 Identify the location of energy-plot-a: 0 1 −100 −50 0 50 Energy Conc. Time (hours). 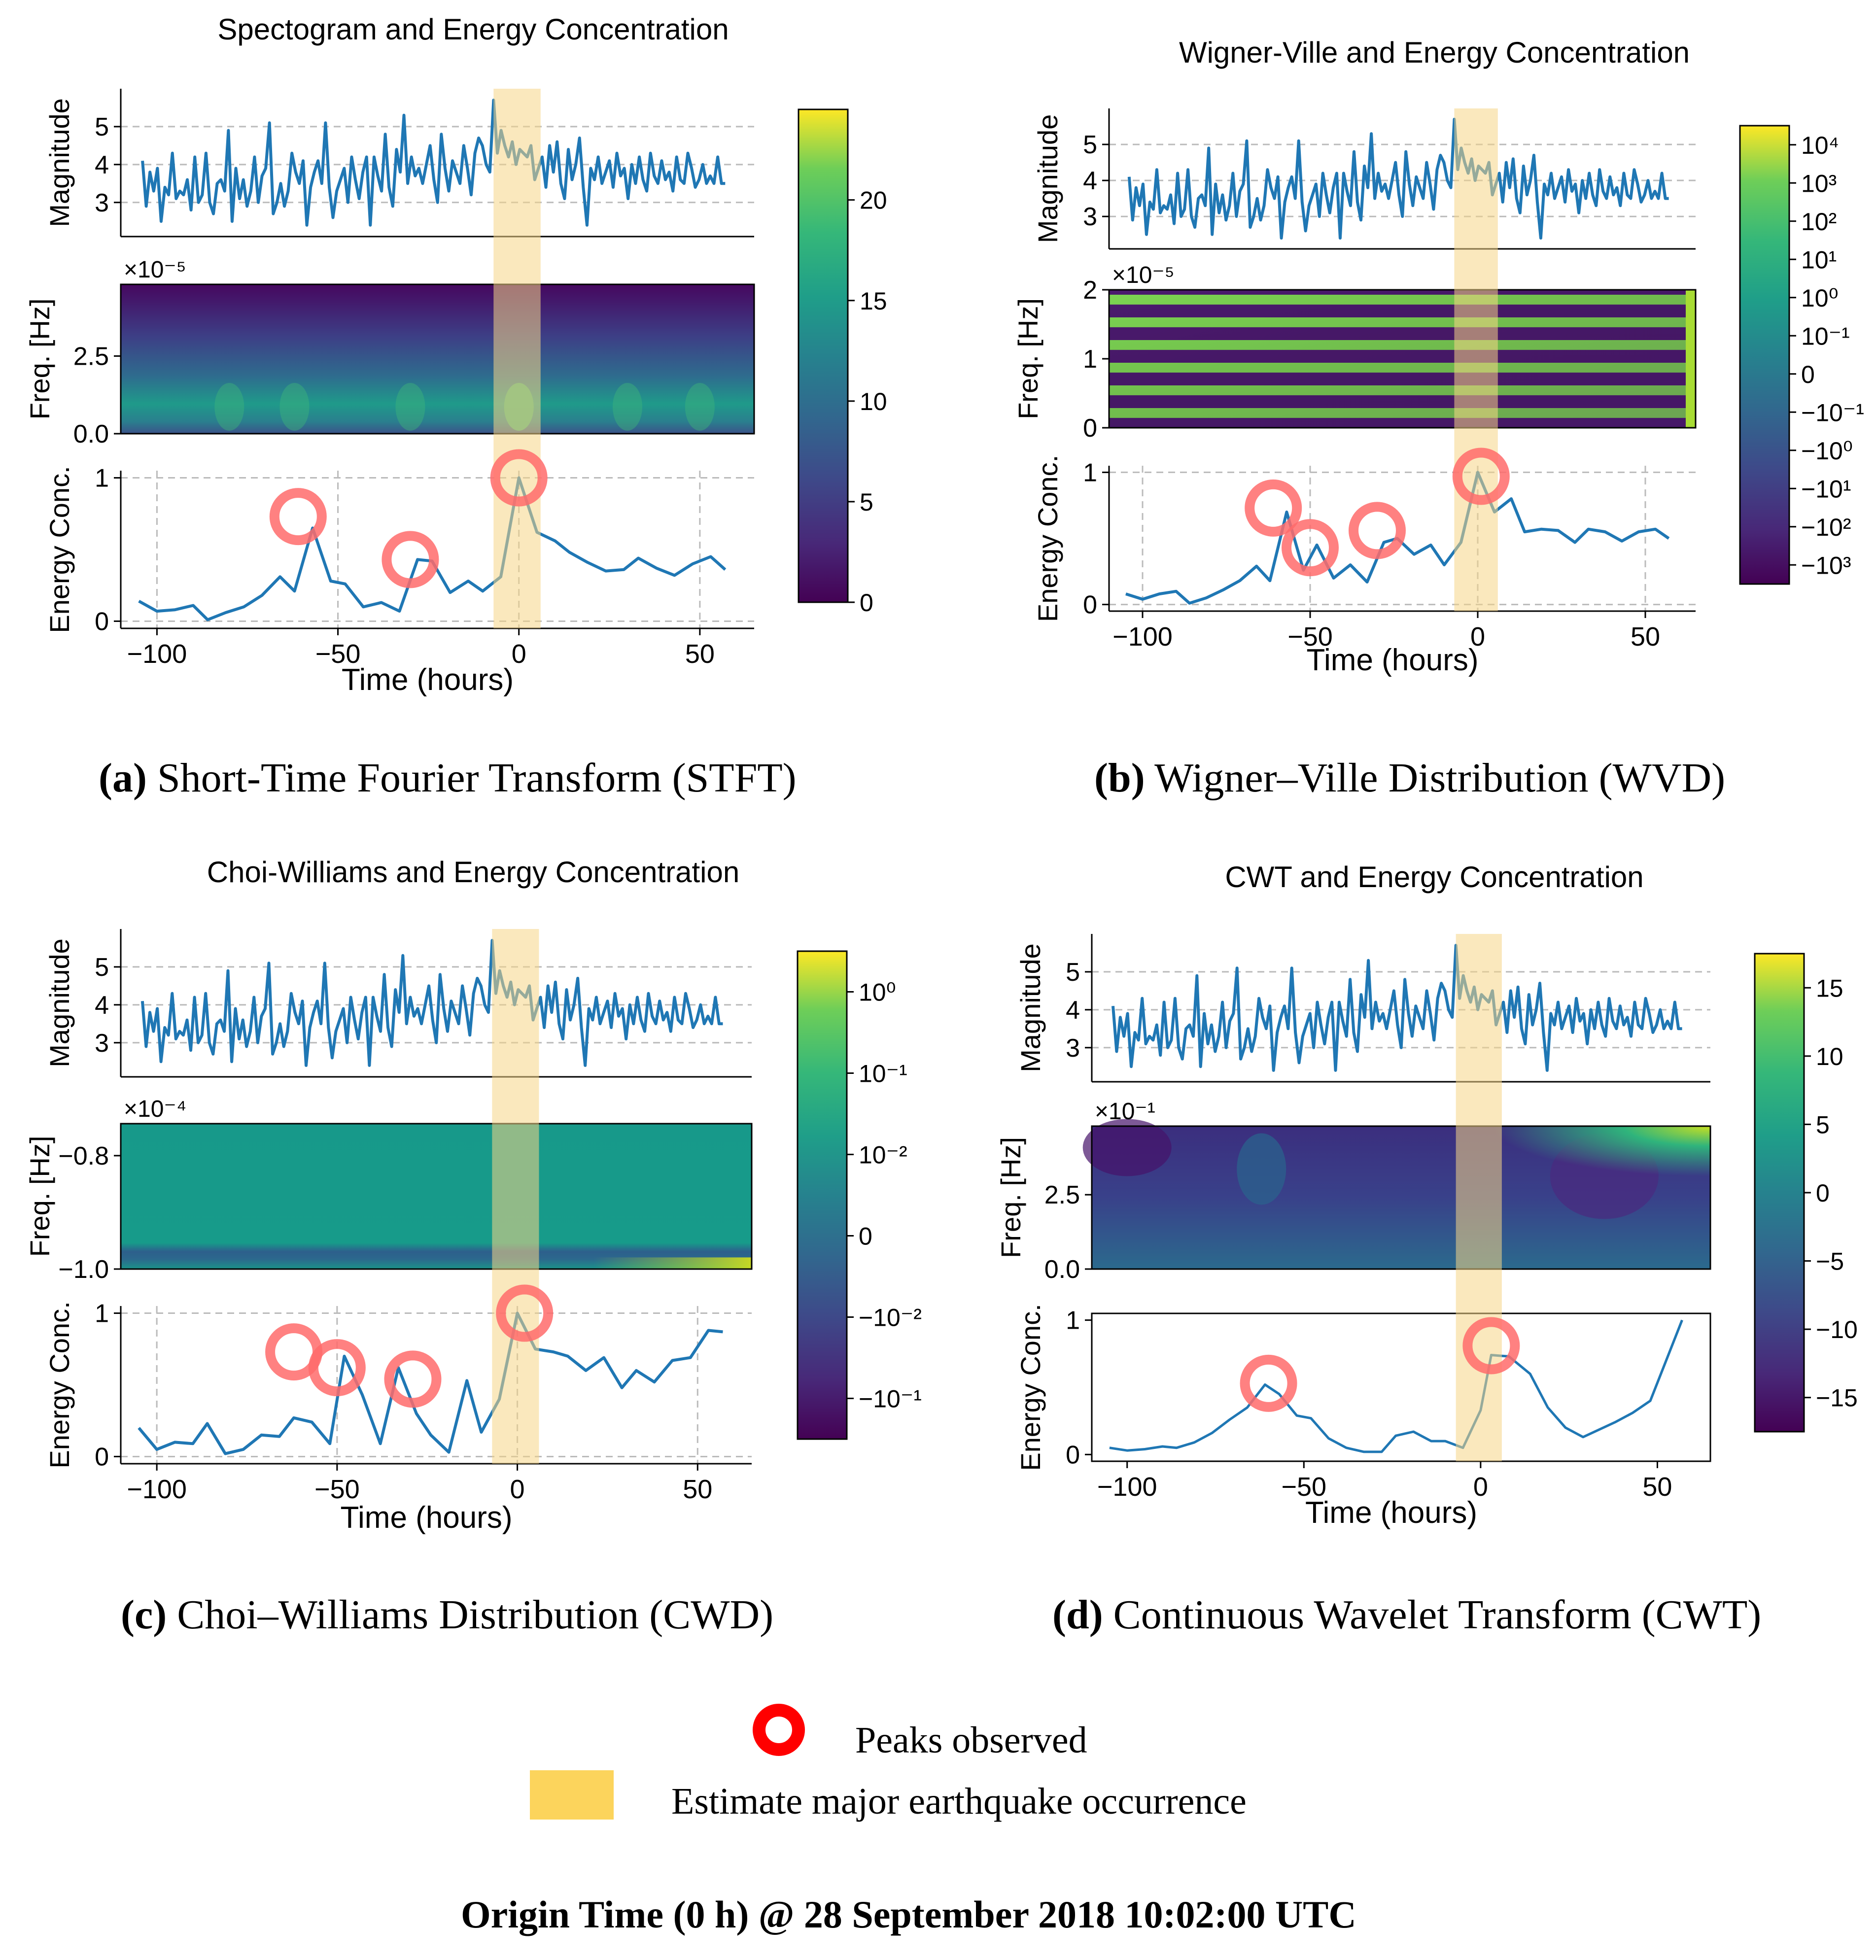
(399, 580).